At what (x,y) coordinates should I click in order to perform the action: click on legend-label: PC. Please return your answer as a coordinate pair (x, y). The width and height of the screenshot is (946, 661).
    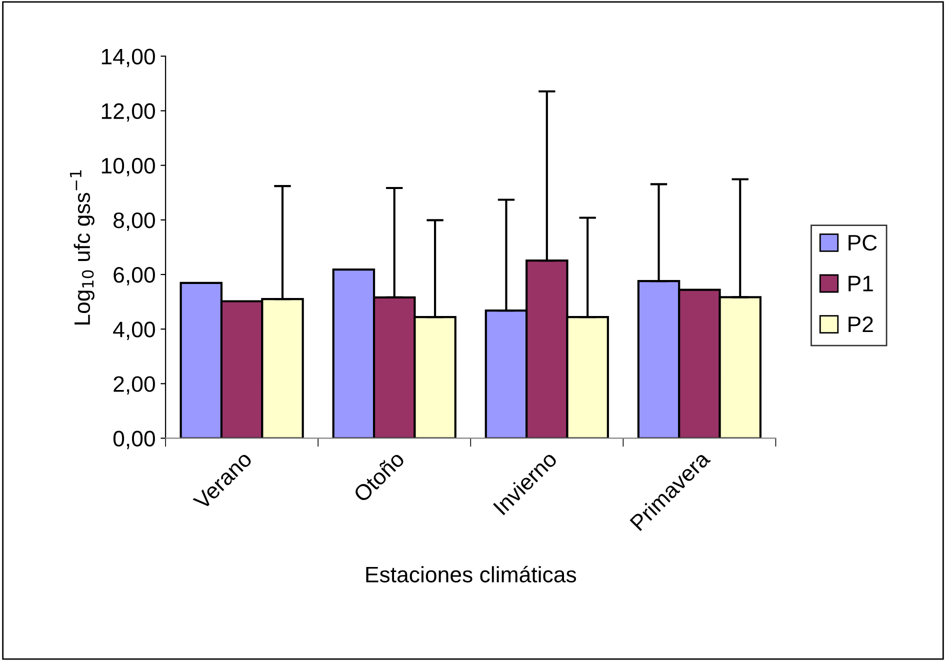
    Looking at the image, I should click on (862, 242).